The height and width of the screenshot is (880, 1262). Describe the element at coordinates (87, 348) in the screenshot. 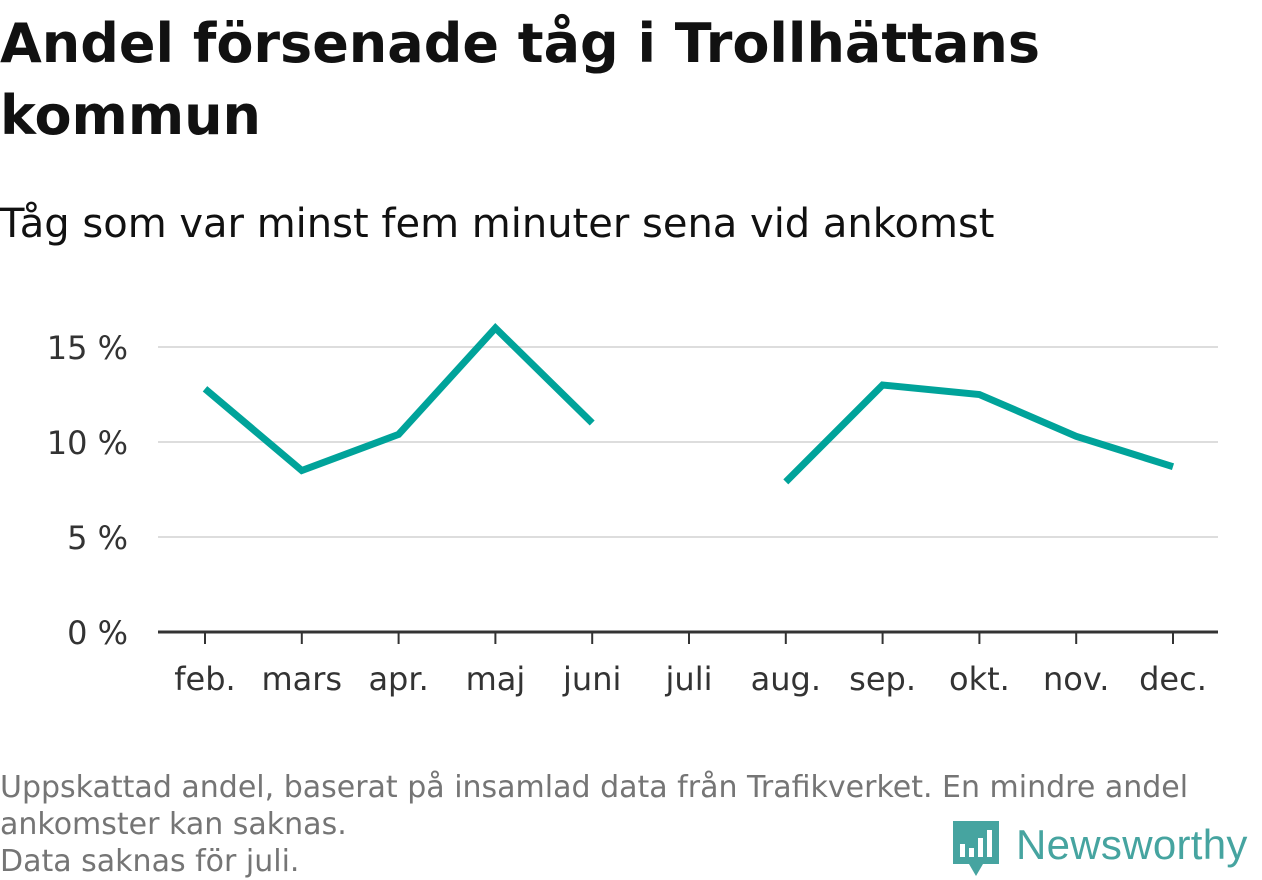

I see `y-tick-label: 15 %` at that location.